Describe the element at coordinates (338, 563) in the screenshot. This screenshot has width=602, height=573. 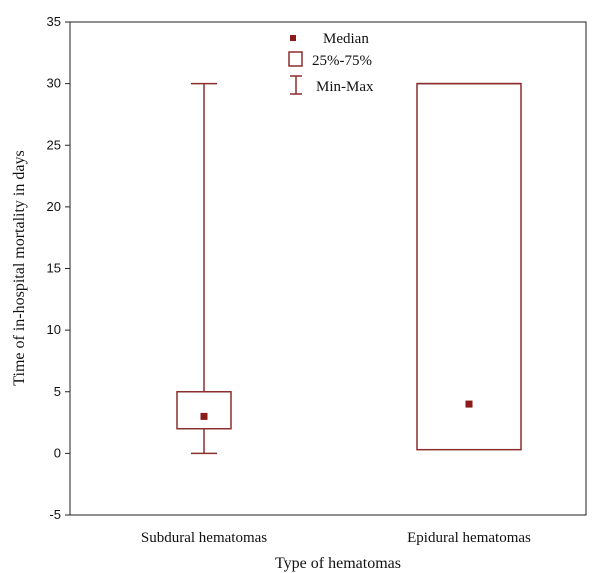
I see `x-axis-title: Type of hematomas` at that location.